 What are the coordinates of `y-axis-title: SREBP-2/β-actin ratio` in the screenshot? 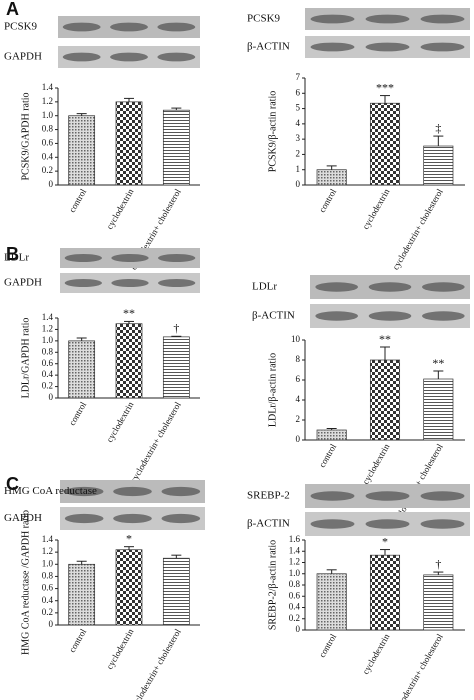 It's located at (272, 585).